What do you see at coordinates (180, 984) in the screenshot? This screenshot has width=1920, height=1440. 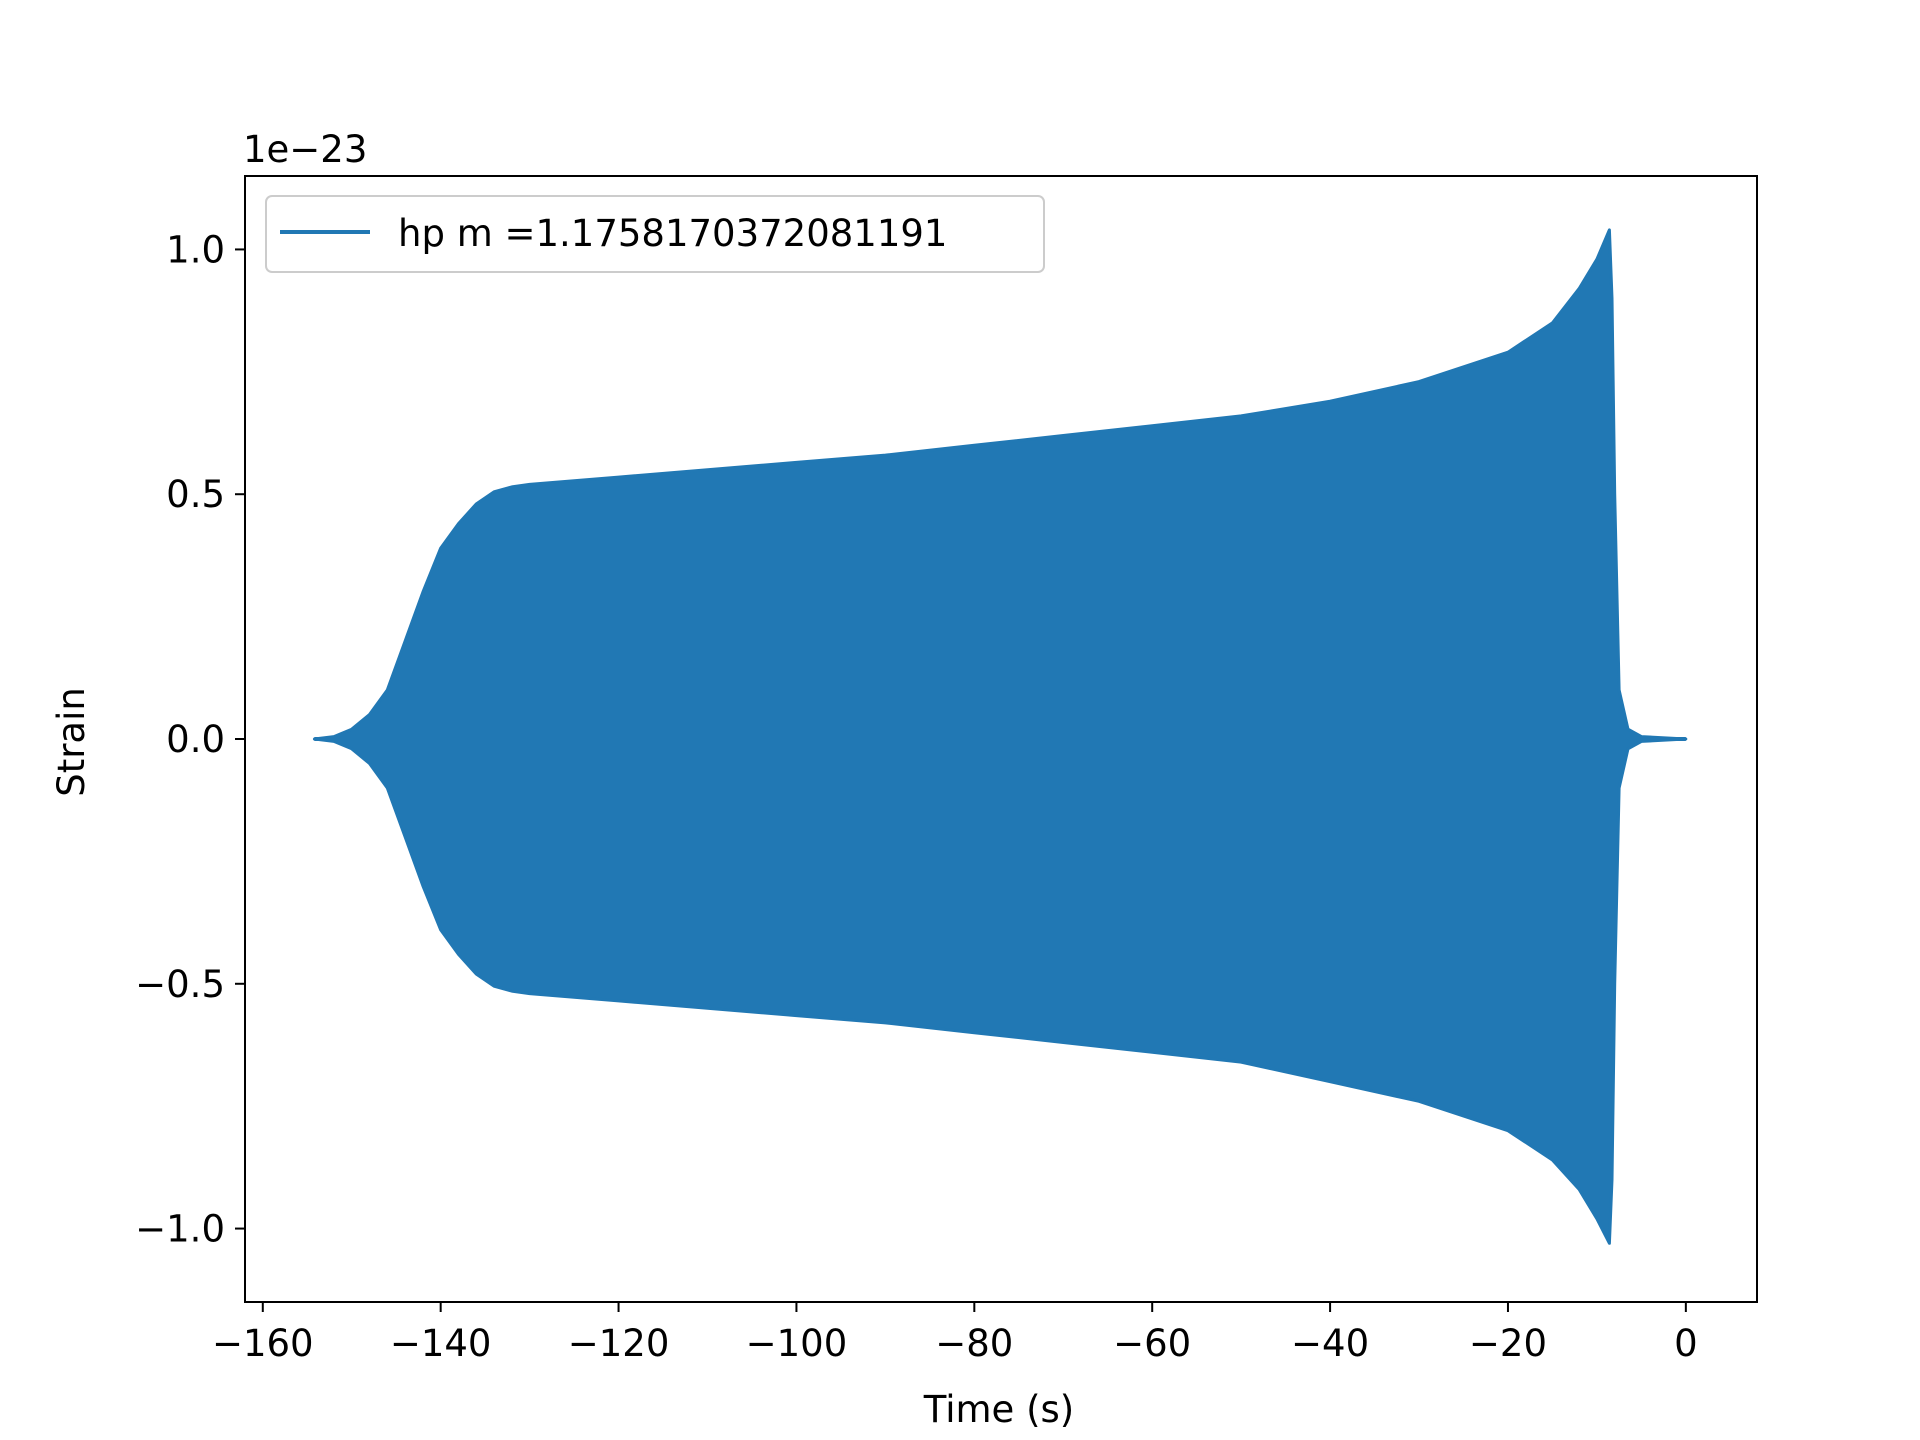 I see `y-tick-label: −0.5` at bounding box center [180, 984].